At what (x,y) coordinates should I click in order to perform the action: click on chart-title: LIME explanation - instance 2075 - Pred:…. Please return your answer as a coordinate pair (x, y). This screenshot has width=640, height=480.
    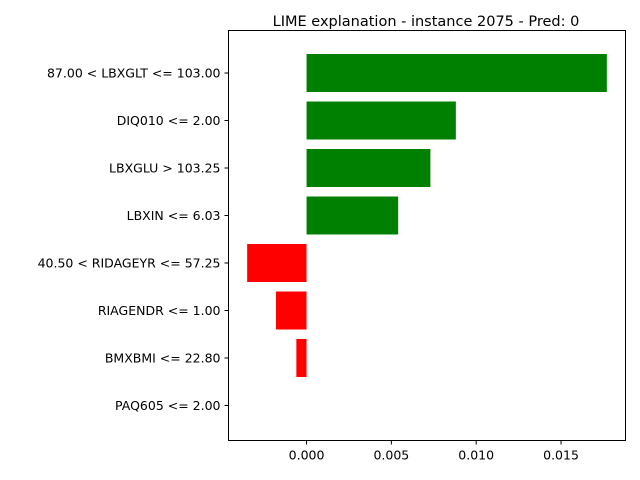
    Looking at the image, I should click on (426, 22).